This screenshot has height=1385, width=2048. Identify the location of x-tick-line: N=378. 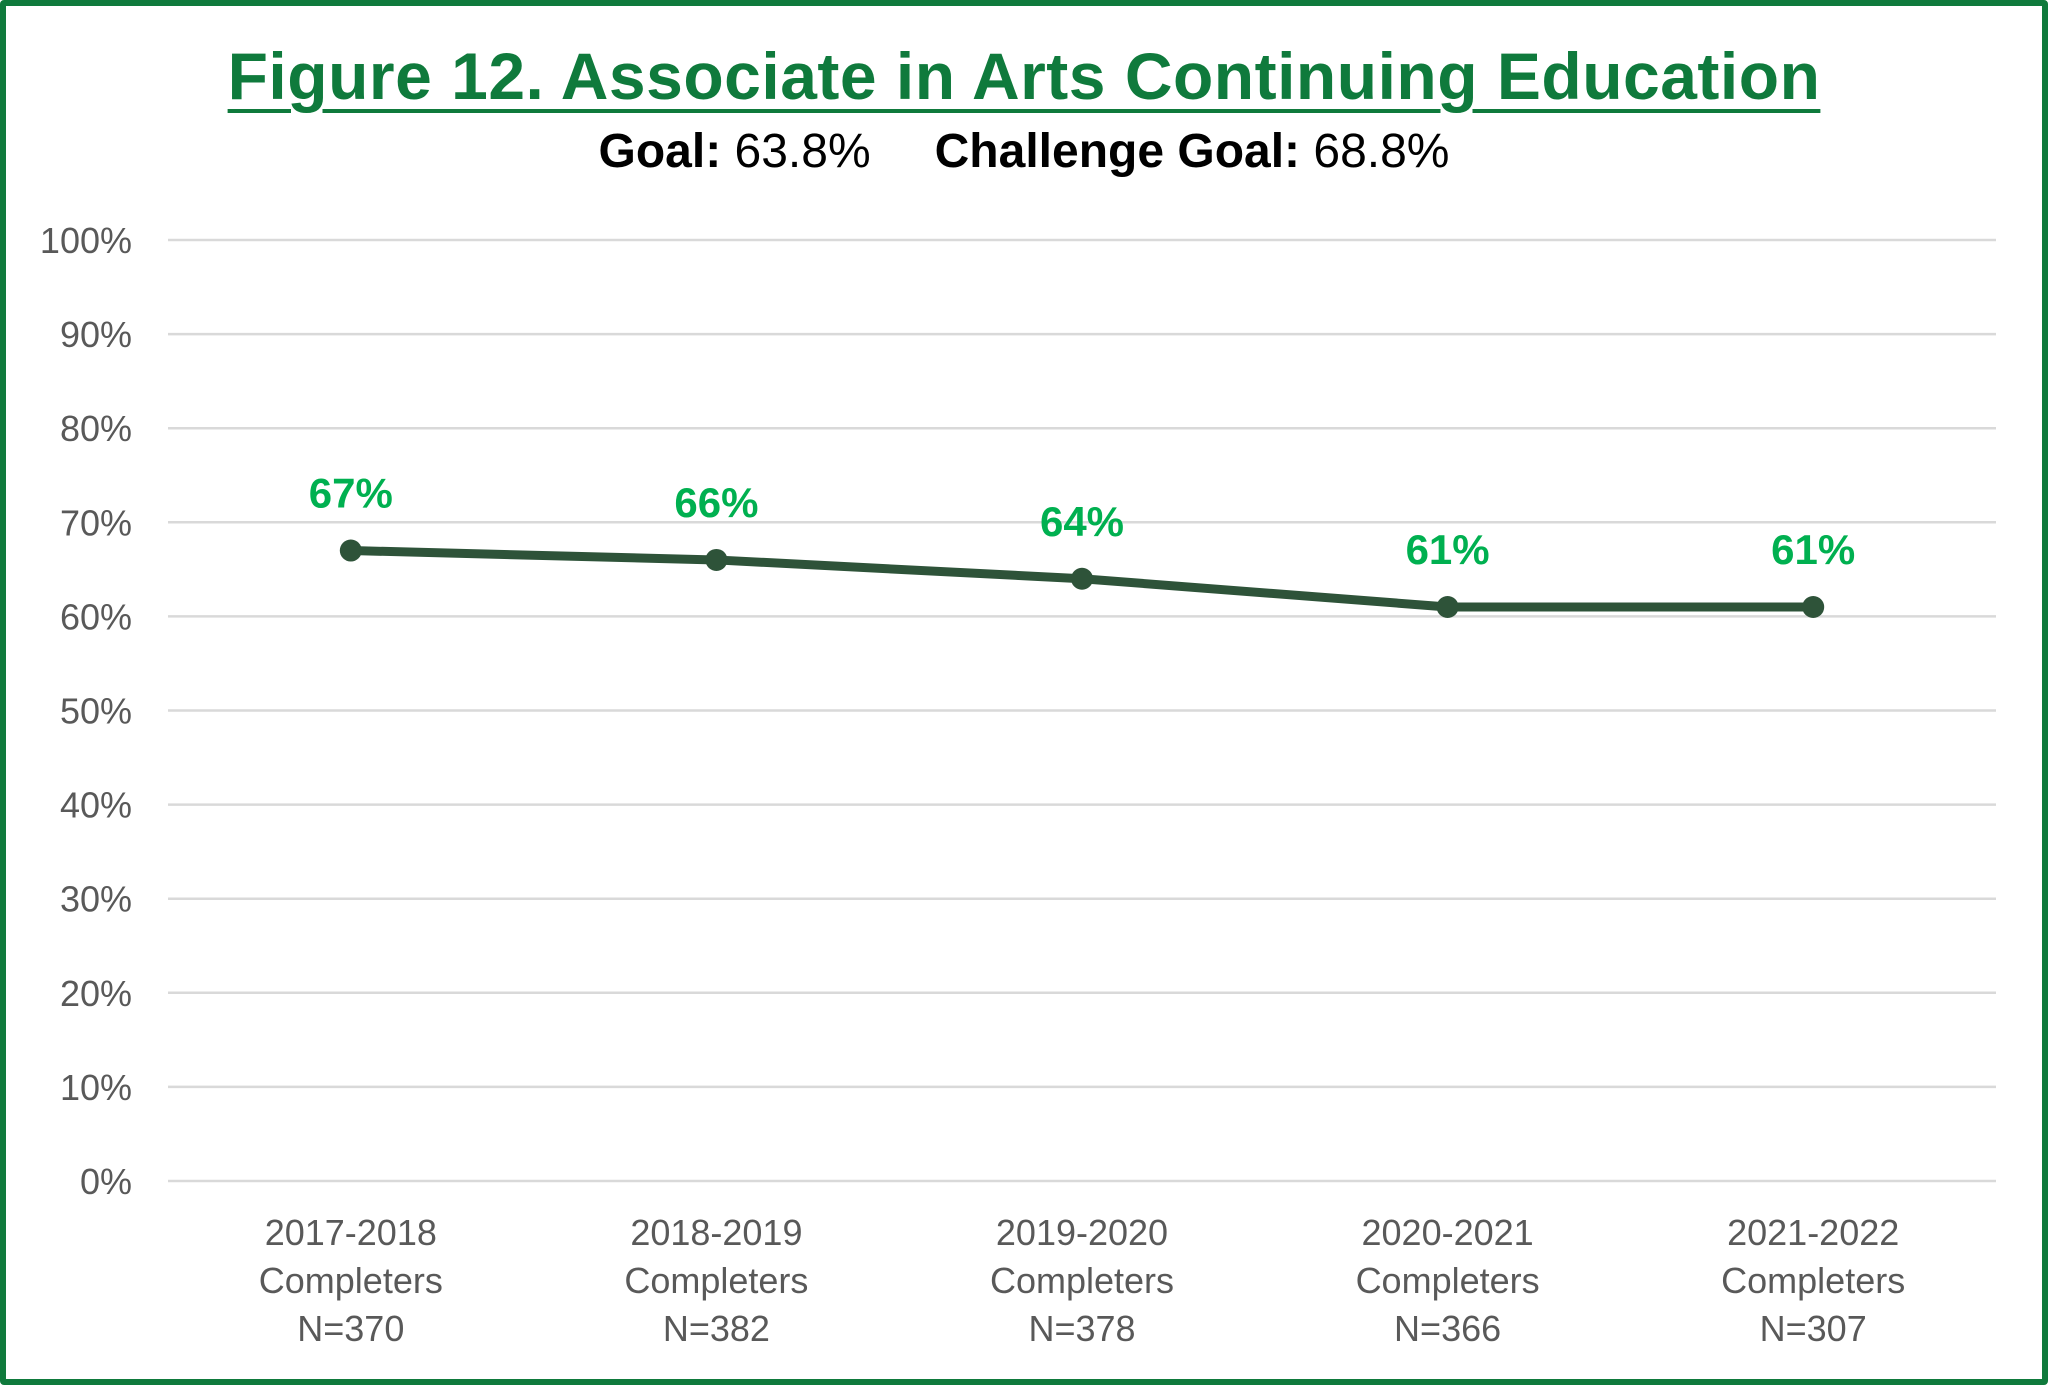
(1081, 1328).